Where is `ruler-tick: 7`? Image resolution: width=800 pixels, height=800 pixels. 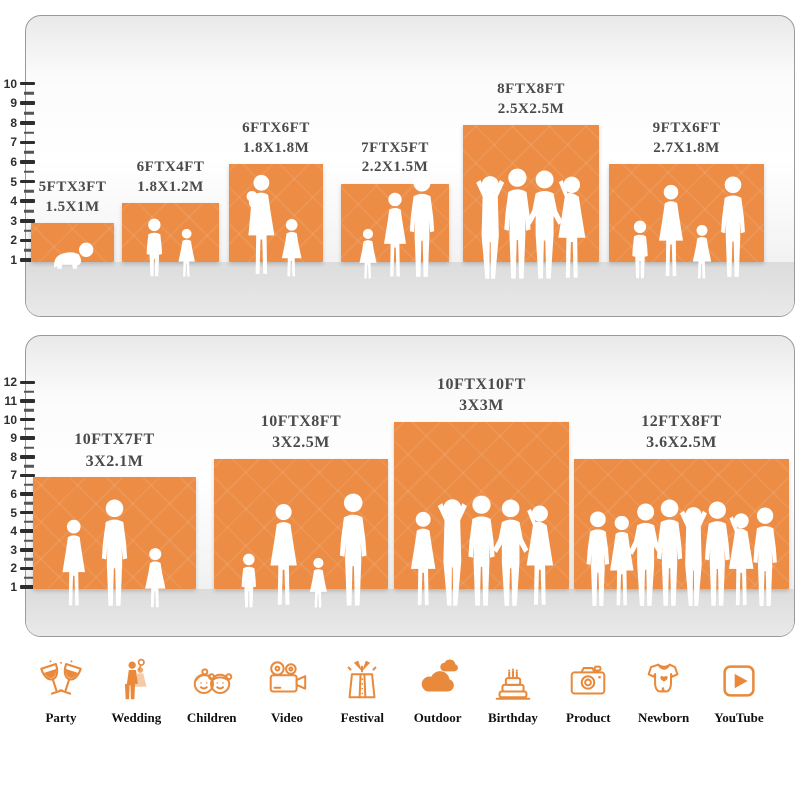
ruler-tick: 7 is located at coordinates (17, 475).